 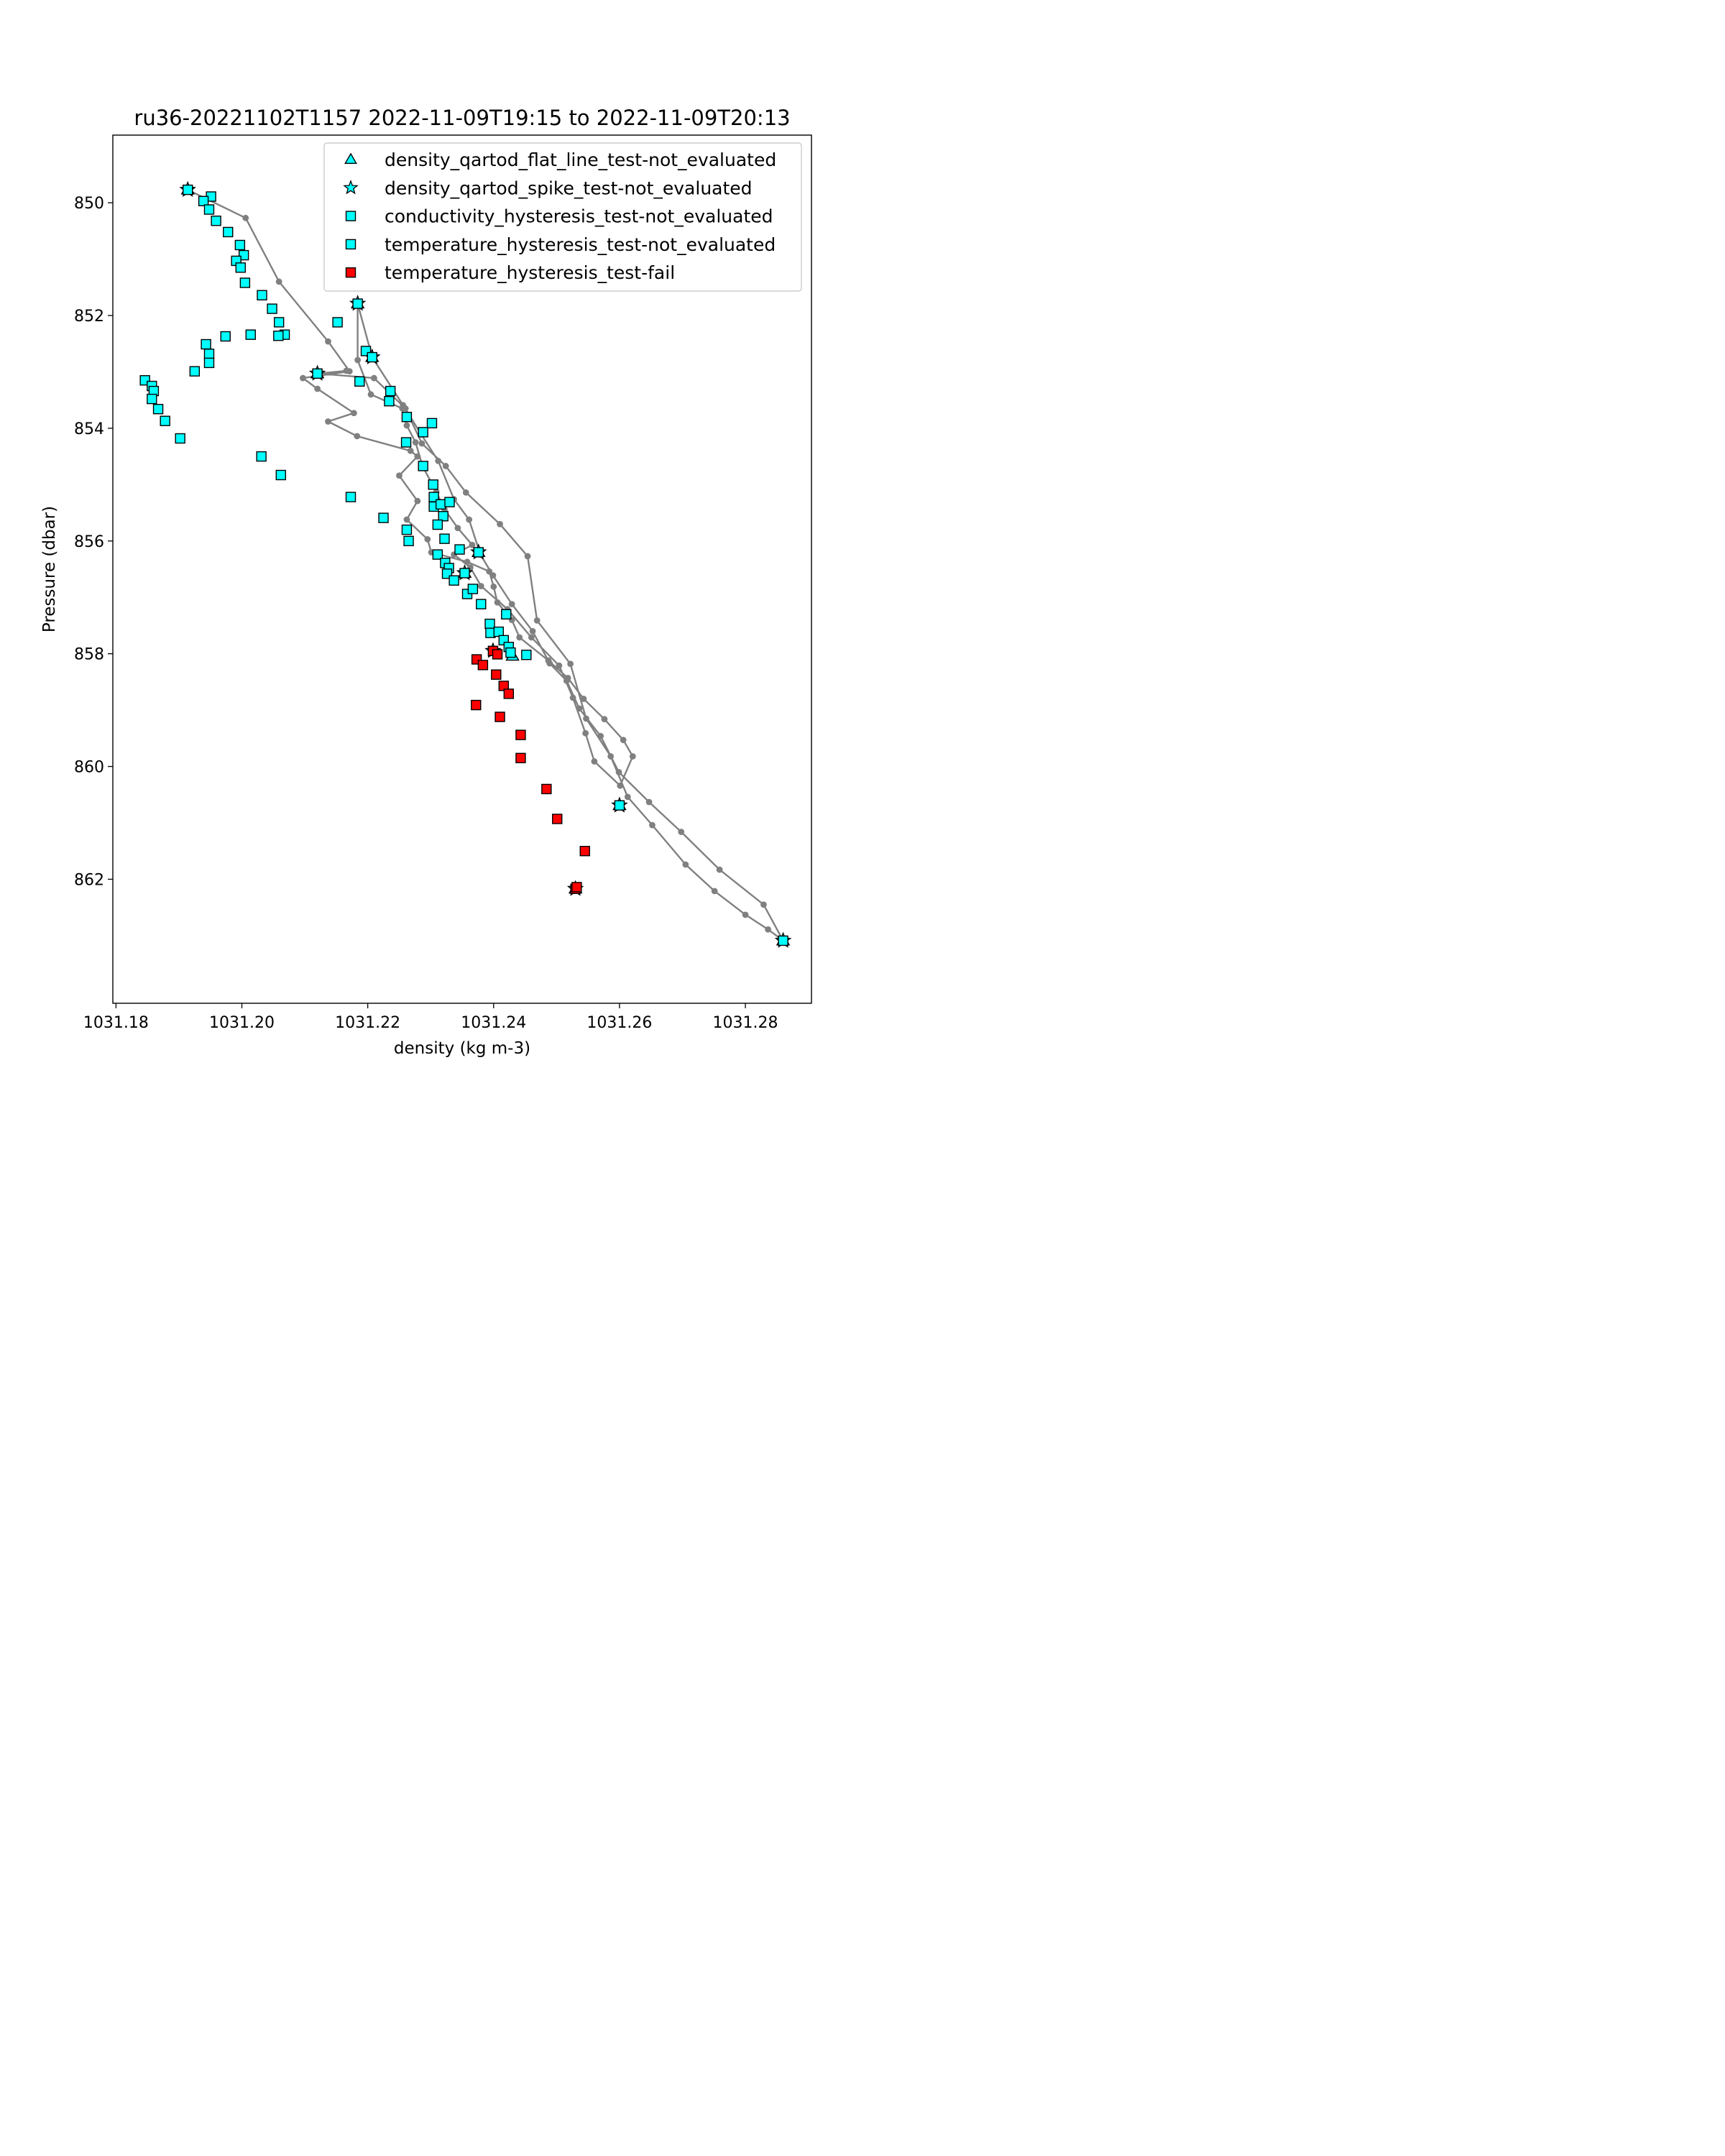 I want to click on x-tick-label: 1031.18, so click(x=116, y=1023).